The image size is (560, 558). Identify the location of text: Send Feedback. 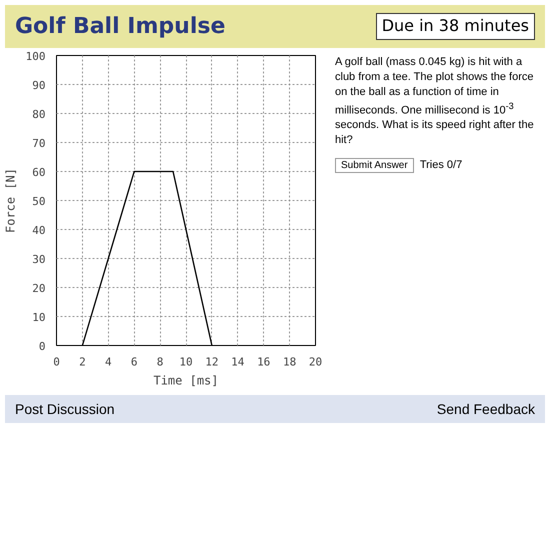
(485, 409).